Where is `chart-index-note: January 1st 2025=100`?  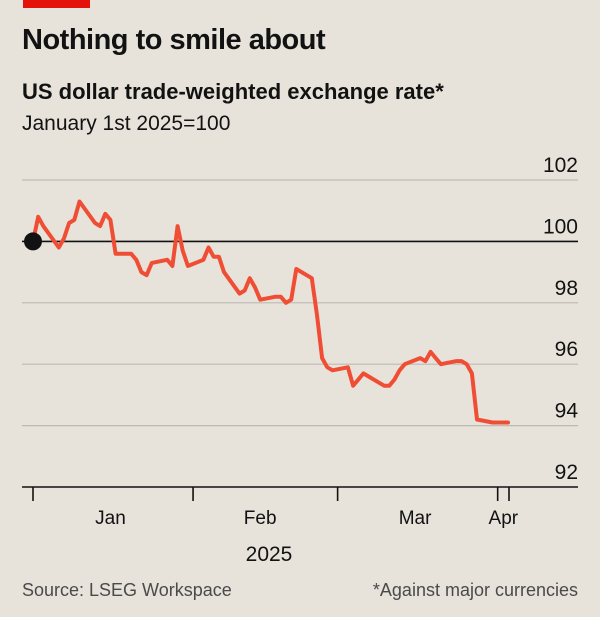
chart-index-note: January 1st 2025=100 is located at coordinates (126, 123).